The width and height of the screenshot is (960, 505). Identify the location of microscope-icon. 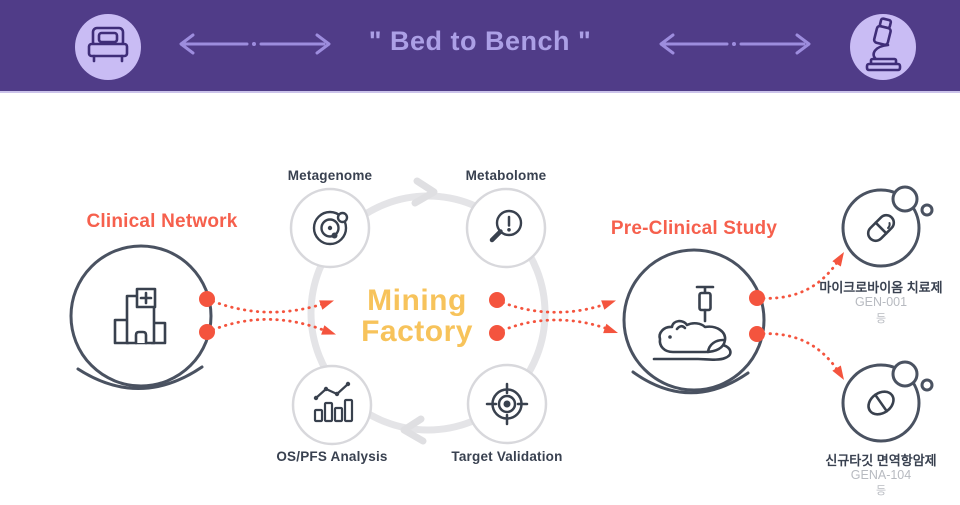
(883, 47).